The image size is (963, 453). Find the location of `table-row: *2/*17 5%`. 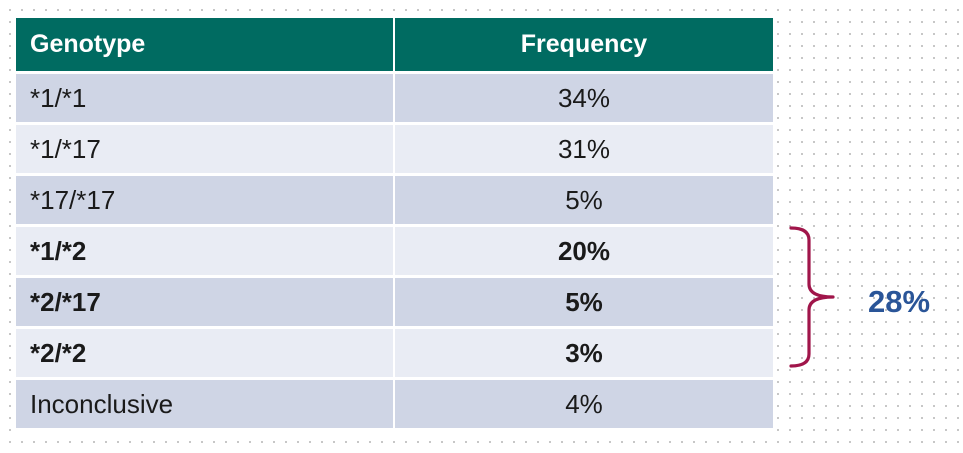

table-row: *2/*17 5% is located at coordinates (394, 302).